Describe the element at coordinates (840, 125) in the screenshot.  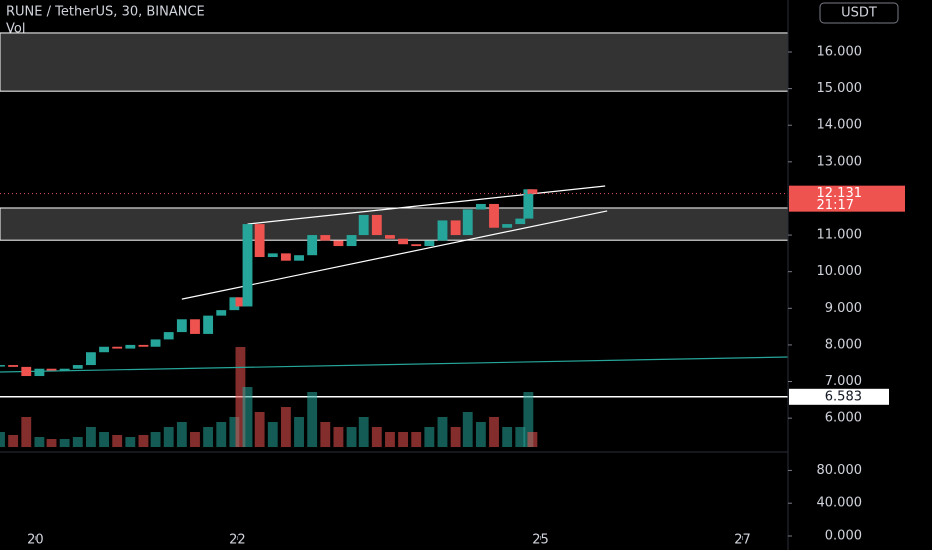
I see `y-tick-label: 14.000` at that location.